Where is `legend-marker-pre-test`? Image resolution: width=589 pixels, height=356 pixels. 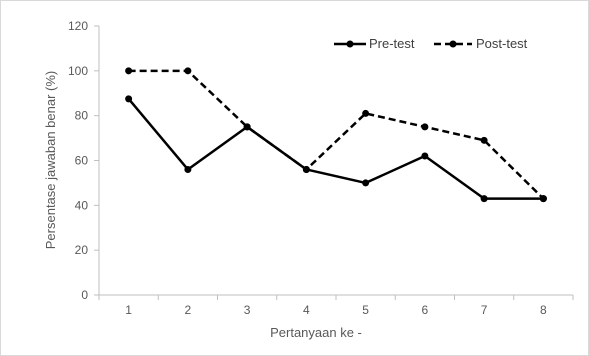
legend-marker-pre-test is located at coordinates (350, 44).